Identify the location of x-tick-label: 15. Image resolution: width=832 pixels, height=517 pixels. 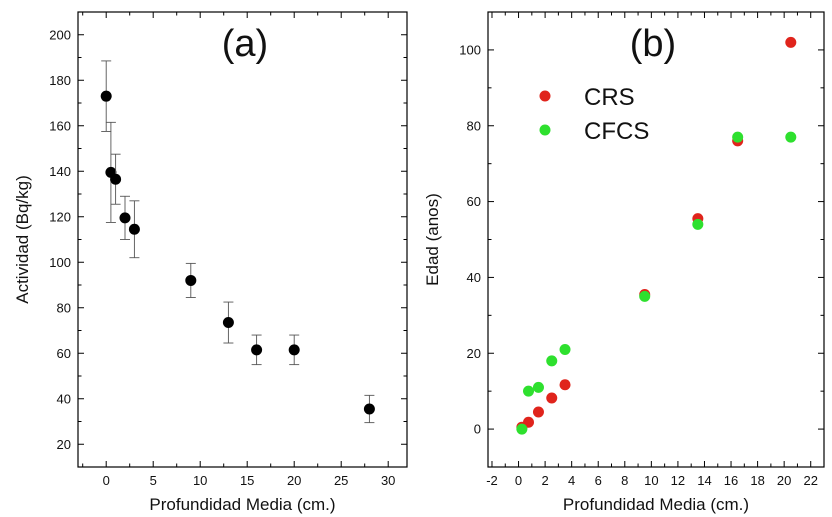
(247, 480).